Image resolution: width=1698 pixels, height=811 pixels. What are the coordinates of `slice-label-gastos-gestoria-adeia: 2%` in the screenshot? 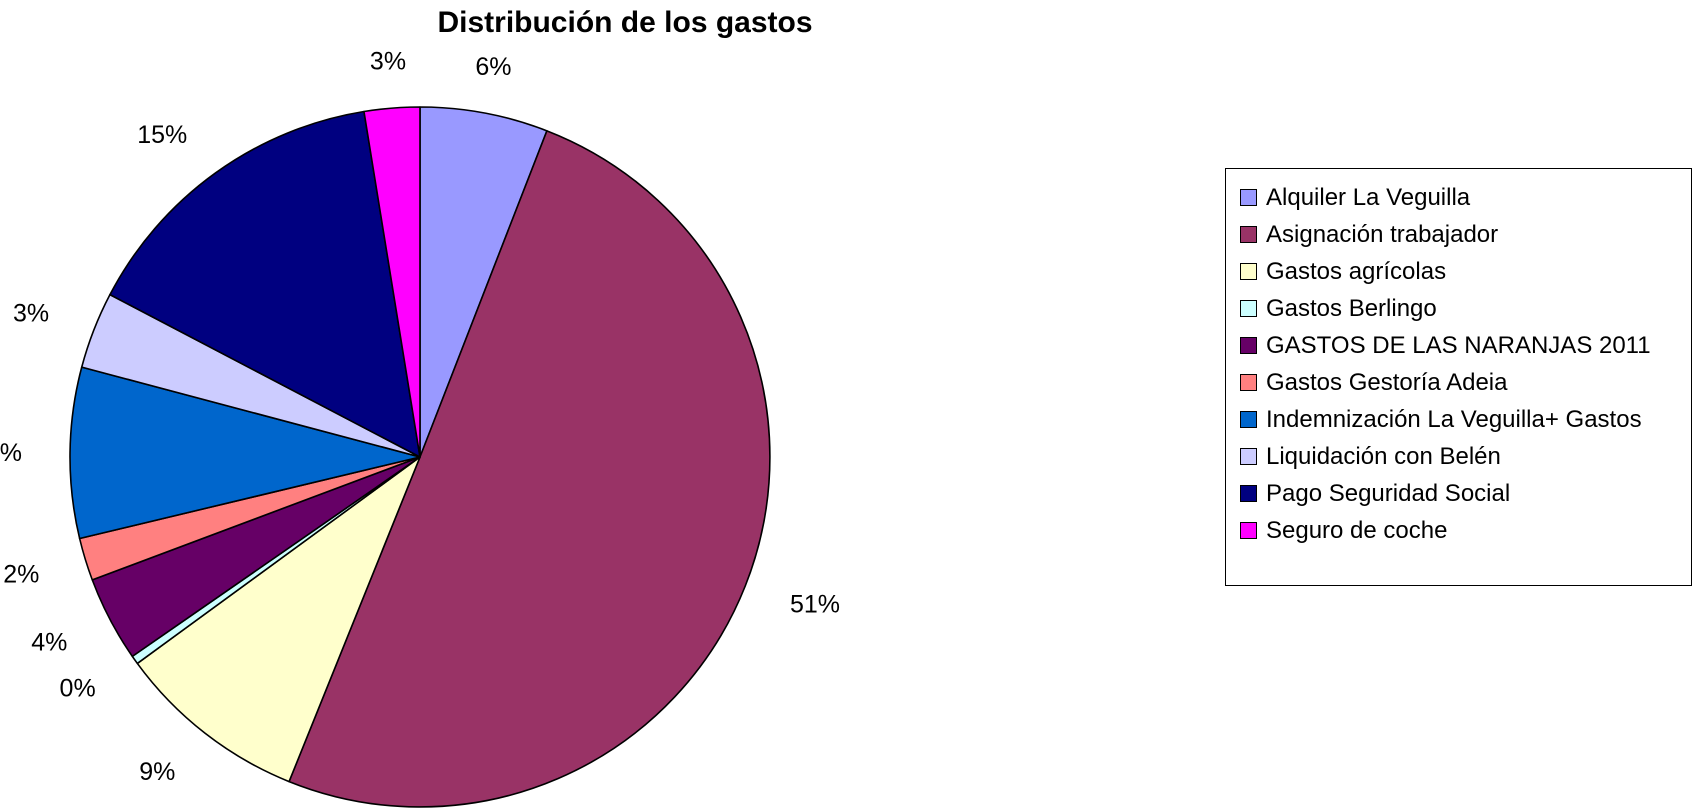 It's located at (21, 574).